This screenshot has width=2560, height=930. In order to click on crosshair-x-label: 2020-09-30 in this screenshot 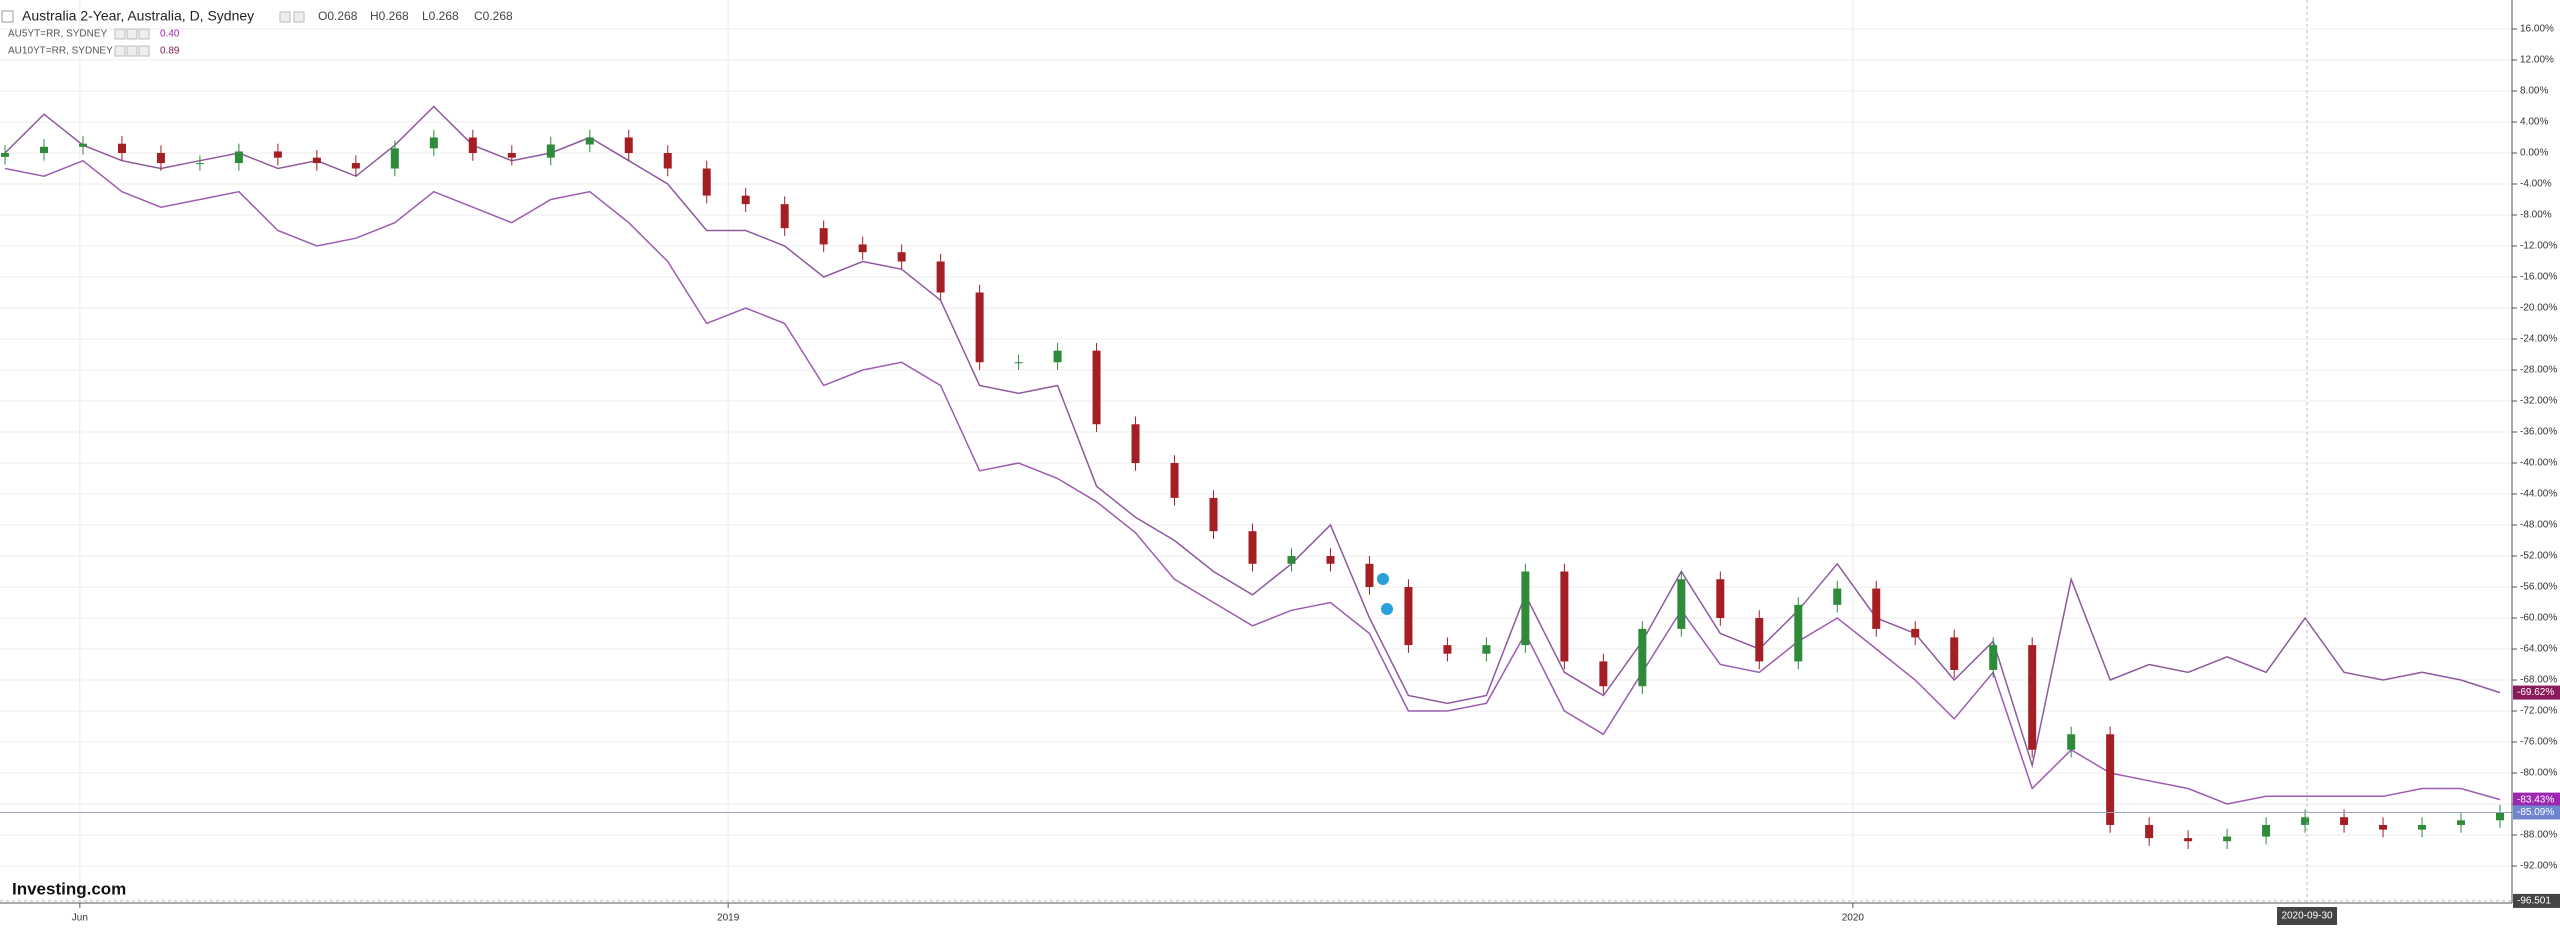, I will do `click(2307, 916)`.